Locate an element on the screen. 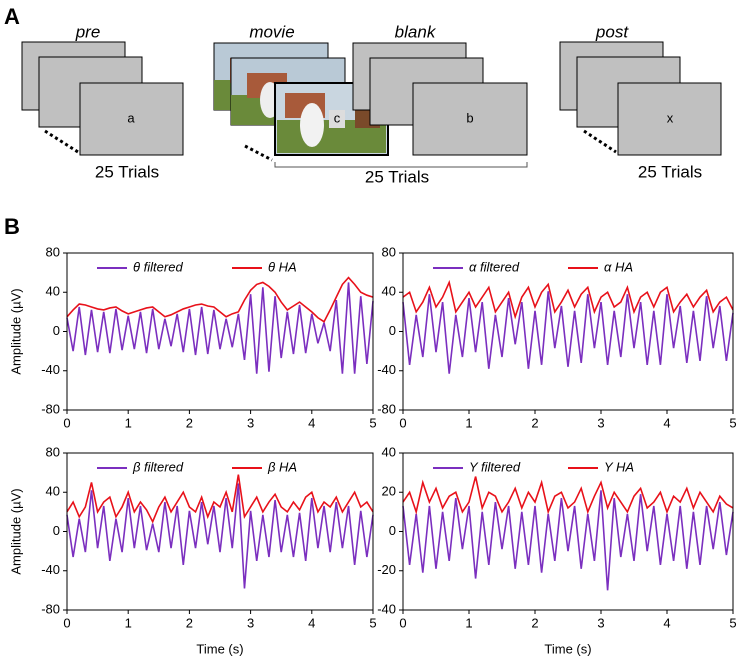 The width and height of the screenshot is (737, 667). panel-label: B is located at coordinates (12, 226).